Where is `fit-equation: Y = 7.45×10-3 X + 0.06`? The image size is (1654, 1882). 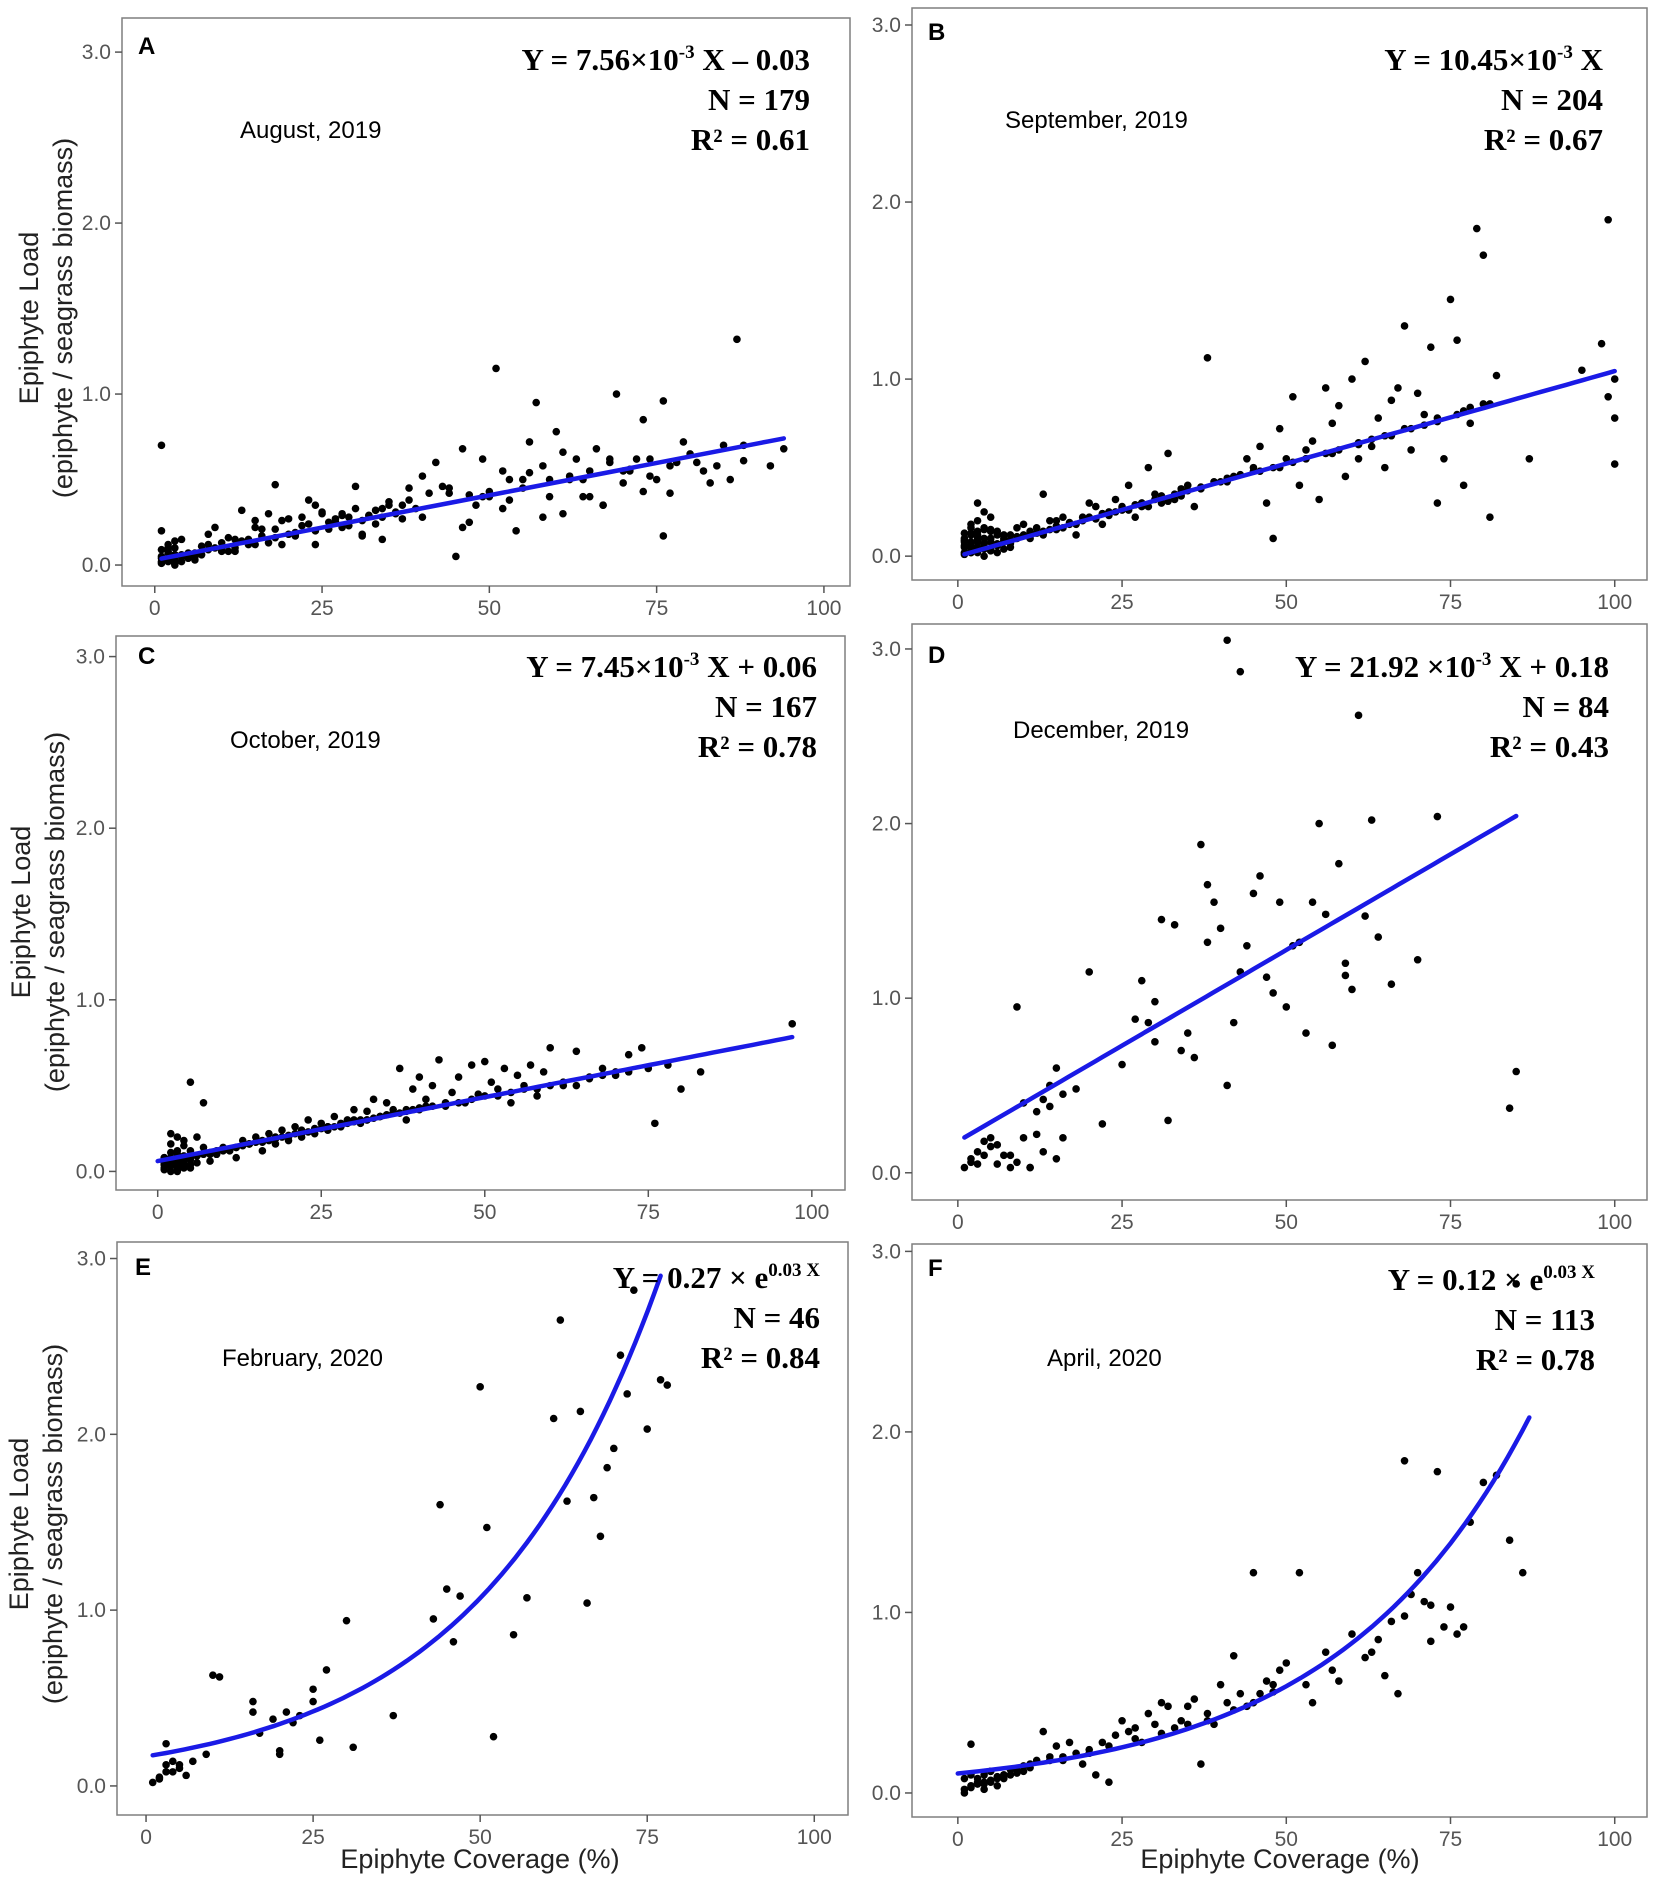 fit-equation: Y = 7.45×10-3 X + 0.06 is located at coordinates (671, 666).